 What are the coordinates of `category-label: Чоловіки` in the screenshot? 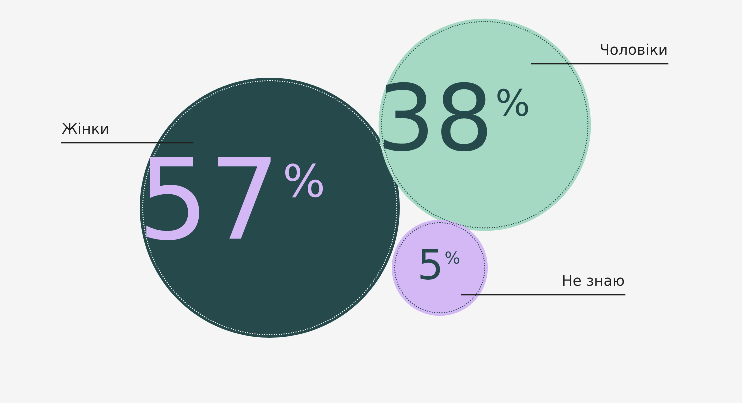 It's located at (634, 50).